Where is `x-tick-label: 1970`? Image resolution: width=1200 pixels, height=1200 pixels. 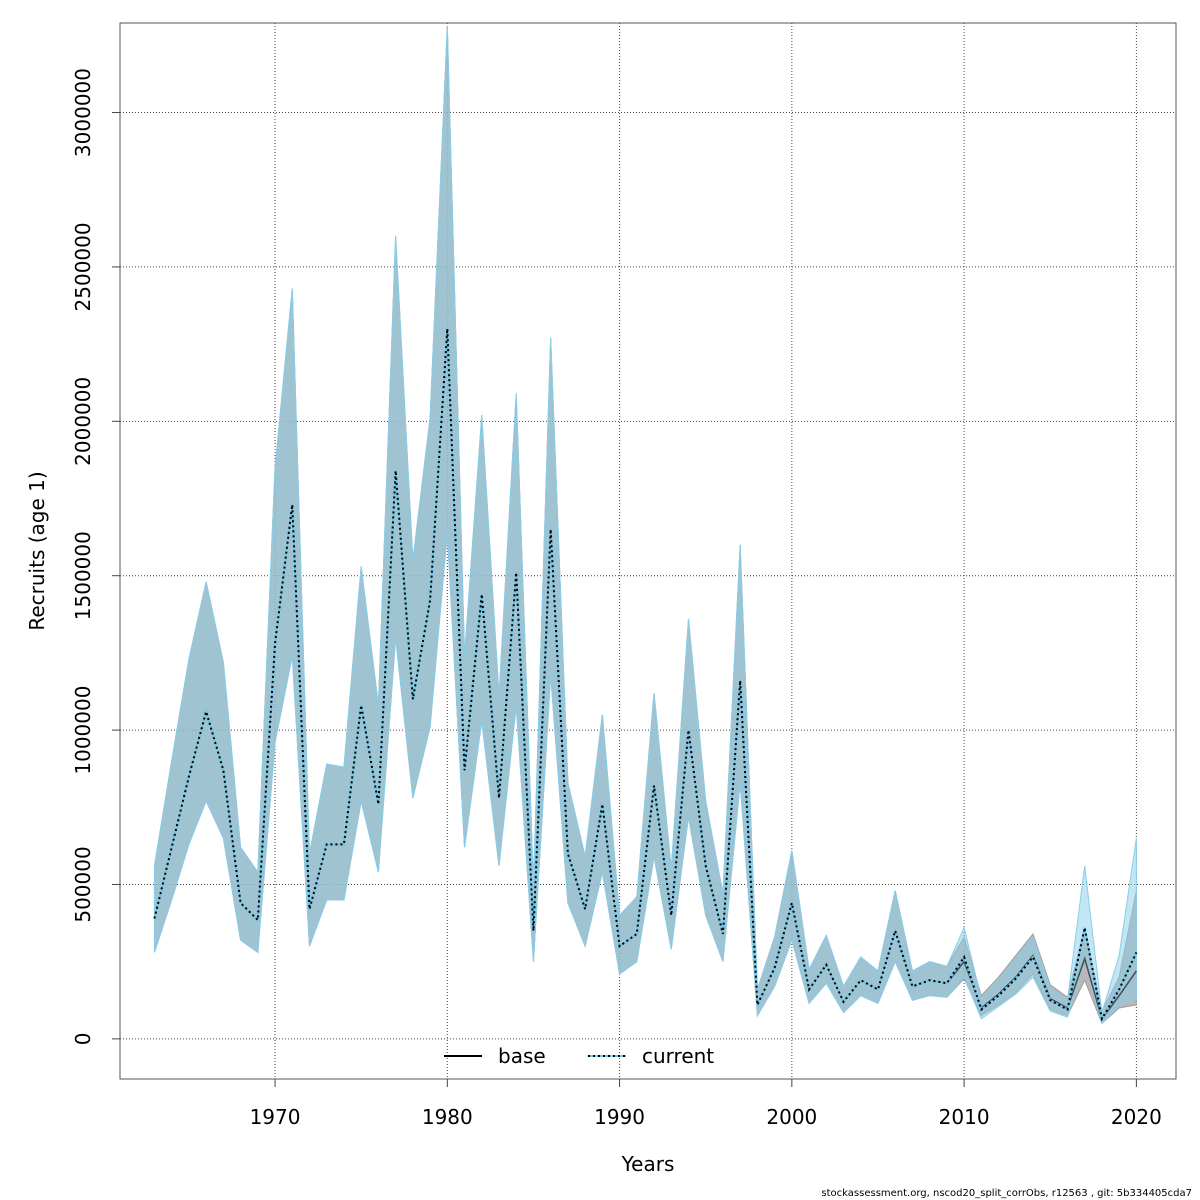 x-tick-label: 1970 is located at coordinates (275, 1117).